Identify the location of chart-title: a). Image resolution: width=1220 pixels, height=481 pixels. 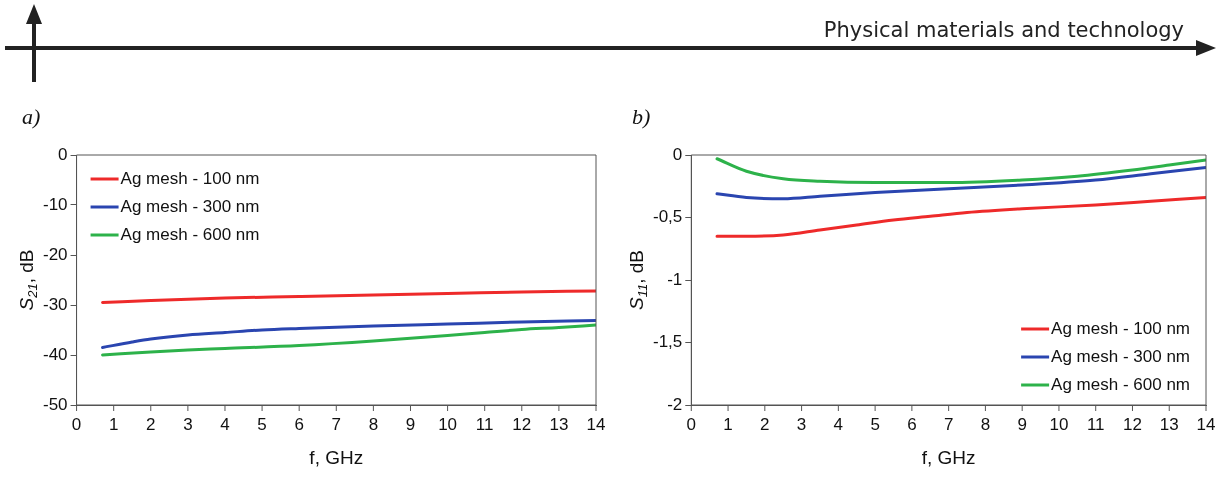
(31, 116).